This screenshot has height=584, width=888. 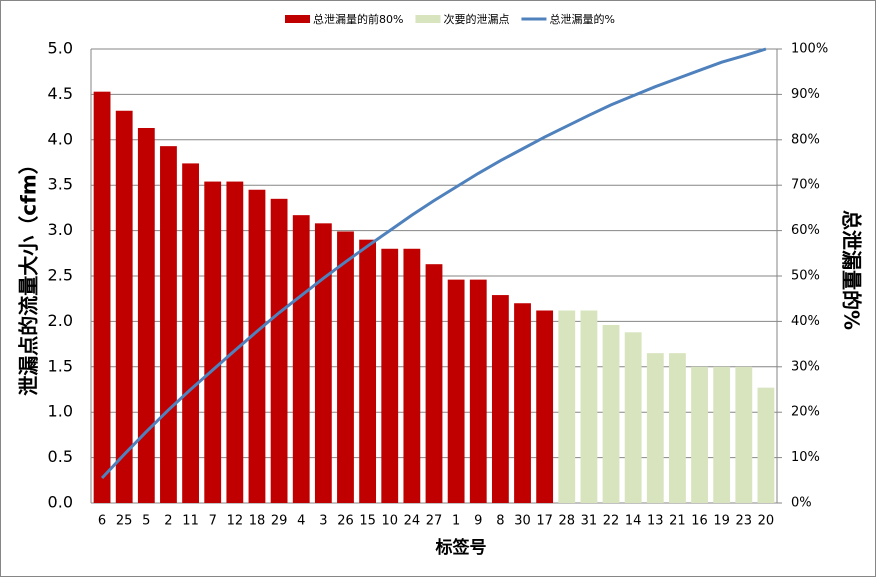 I want to click on x-tick-label: 12, so click(x=235, y=521).